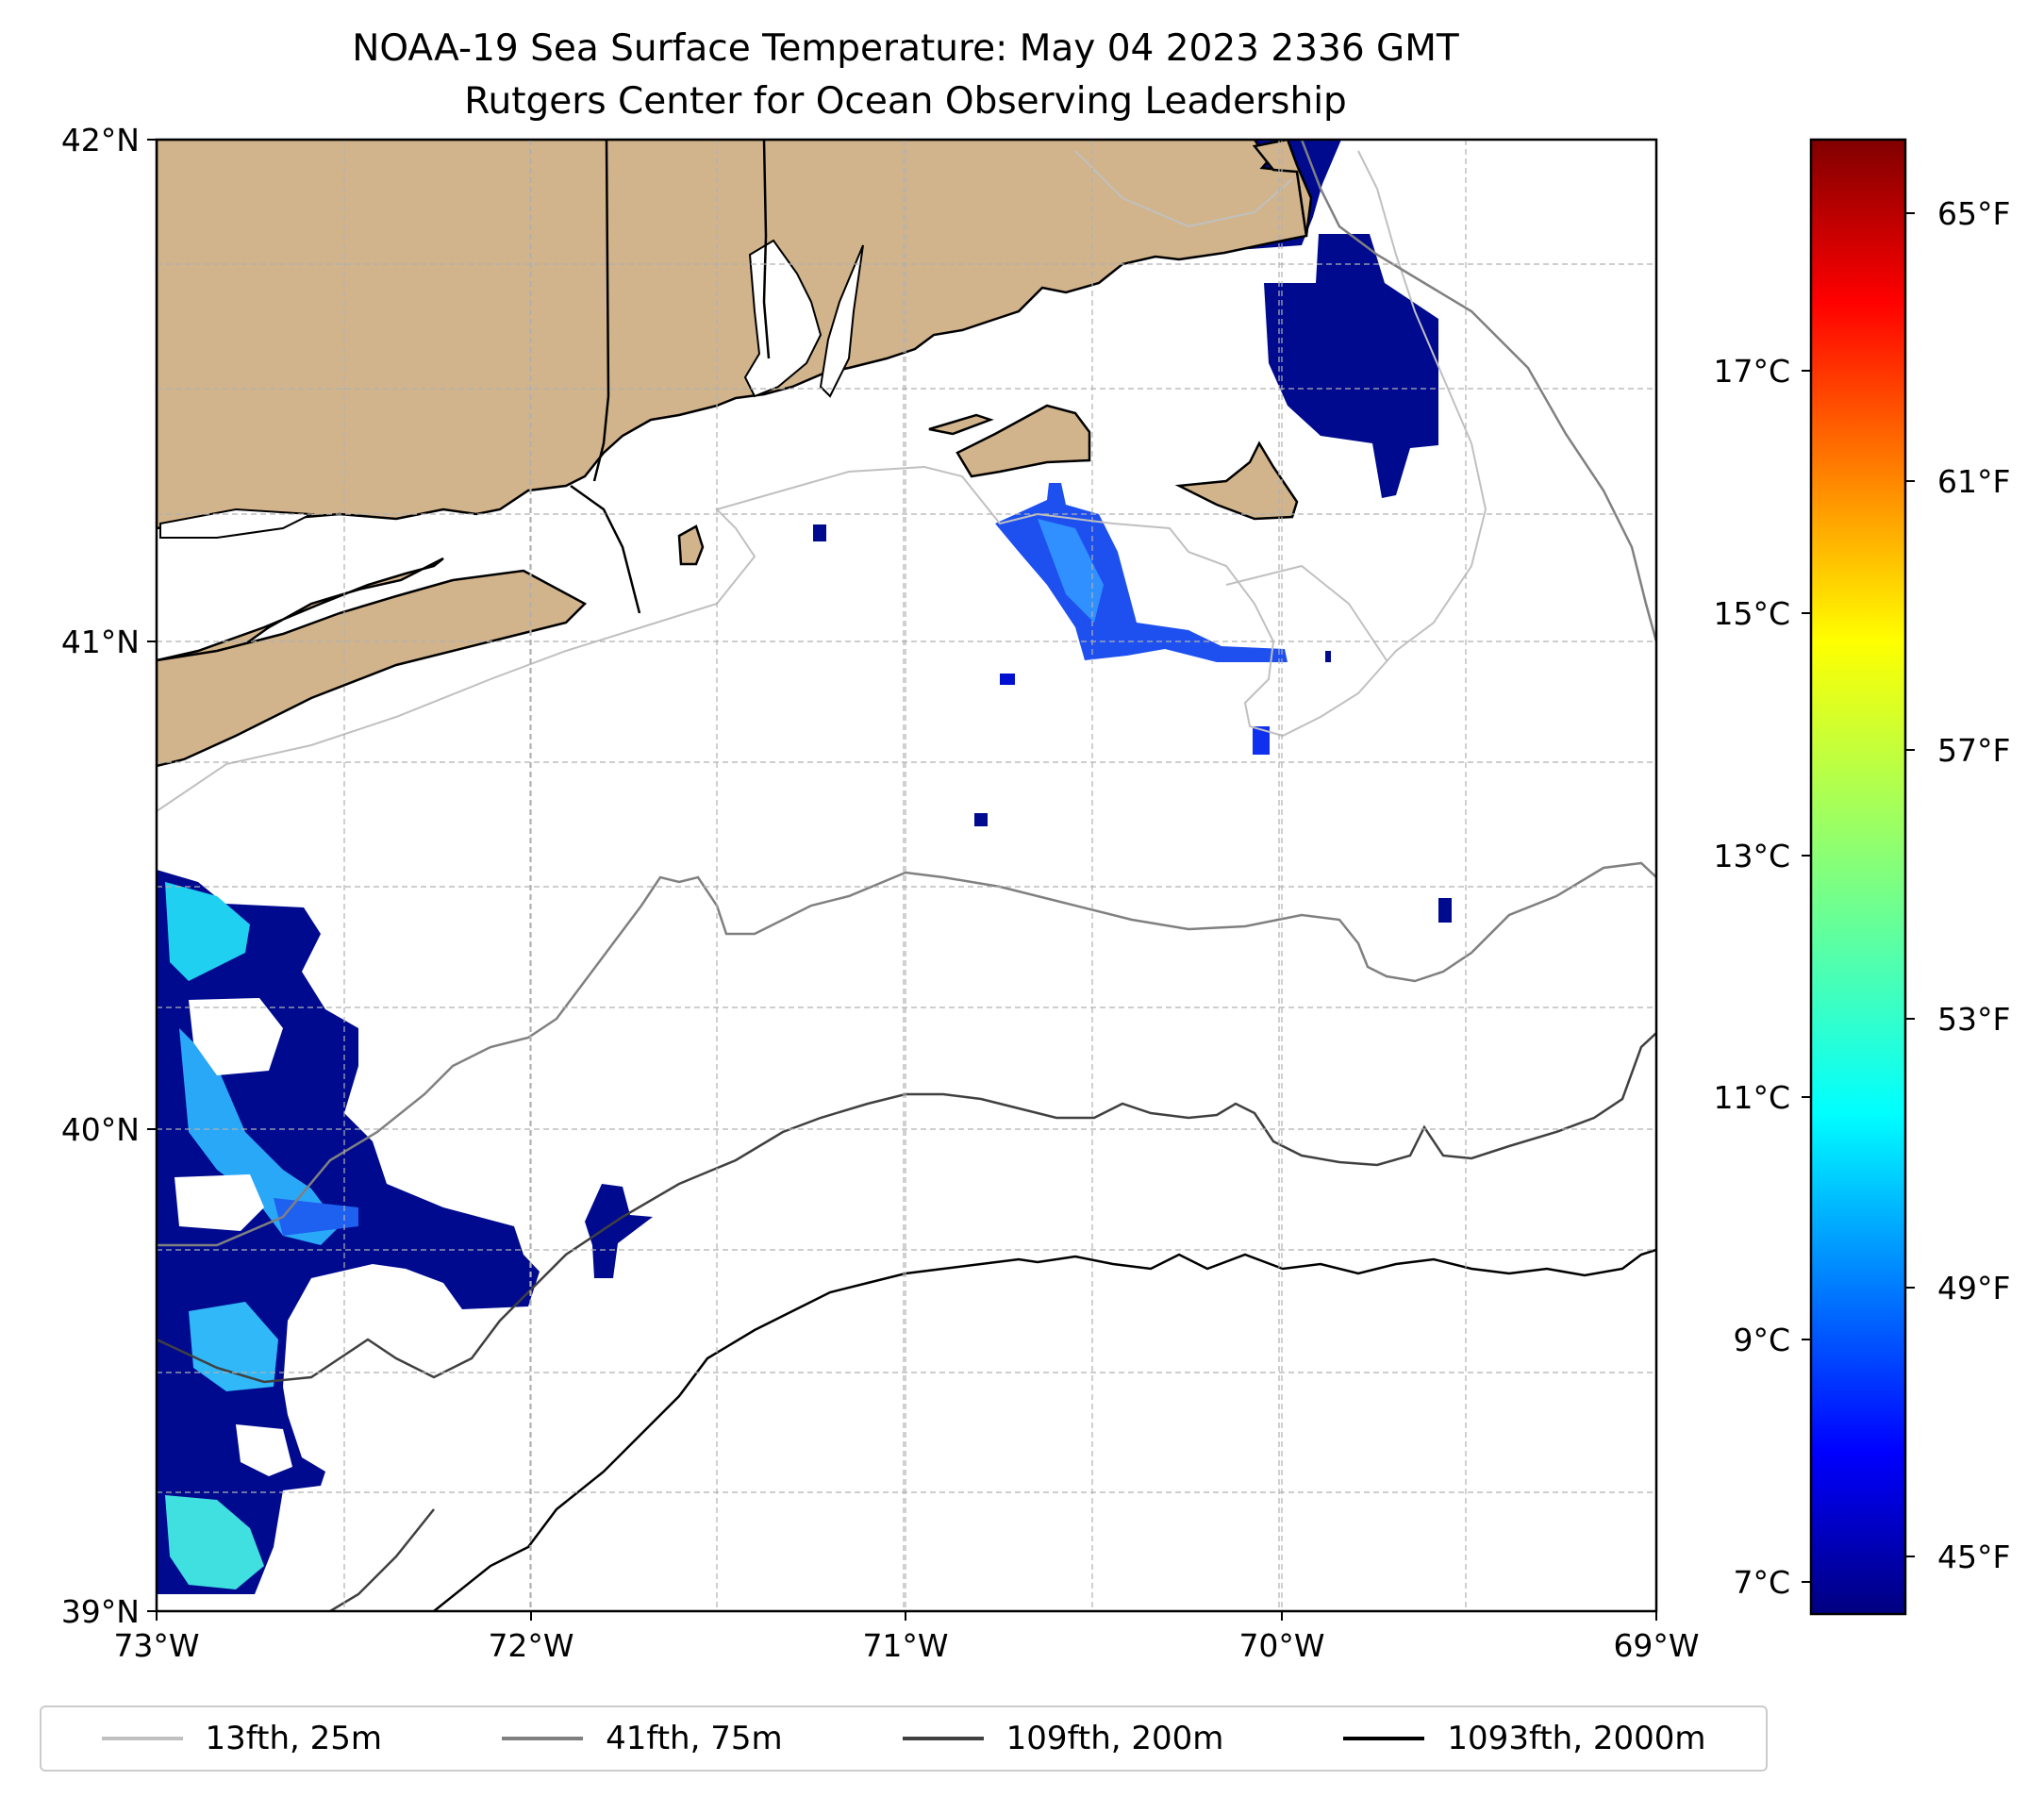  What do you see at coordinates (294, 1738) in the screenshot?
I see `legend-label: 13fth, 25m` at bounding box center [294, 1738].